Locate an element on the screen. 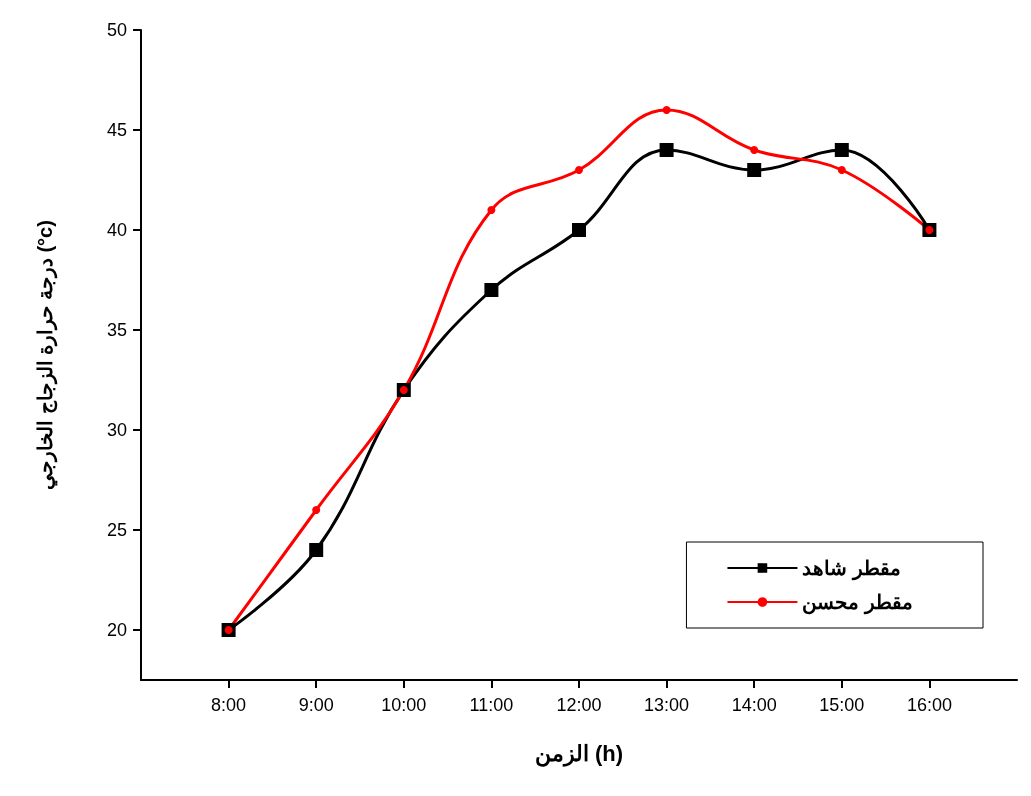  x-tick-label: 8:00 is located at coordinates (229, 705).